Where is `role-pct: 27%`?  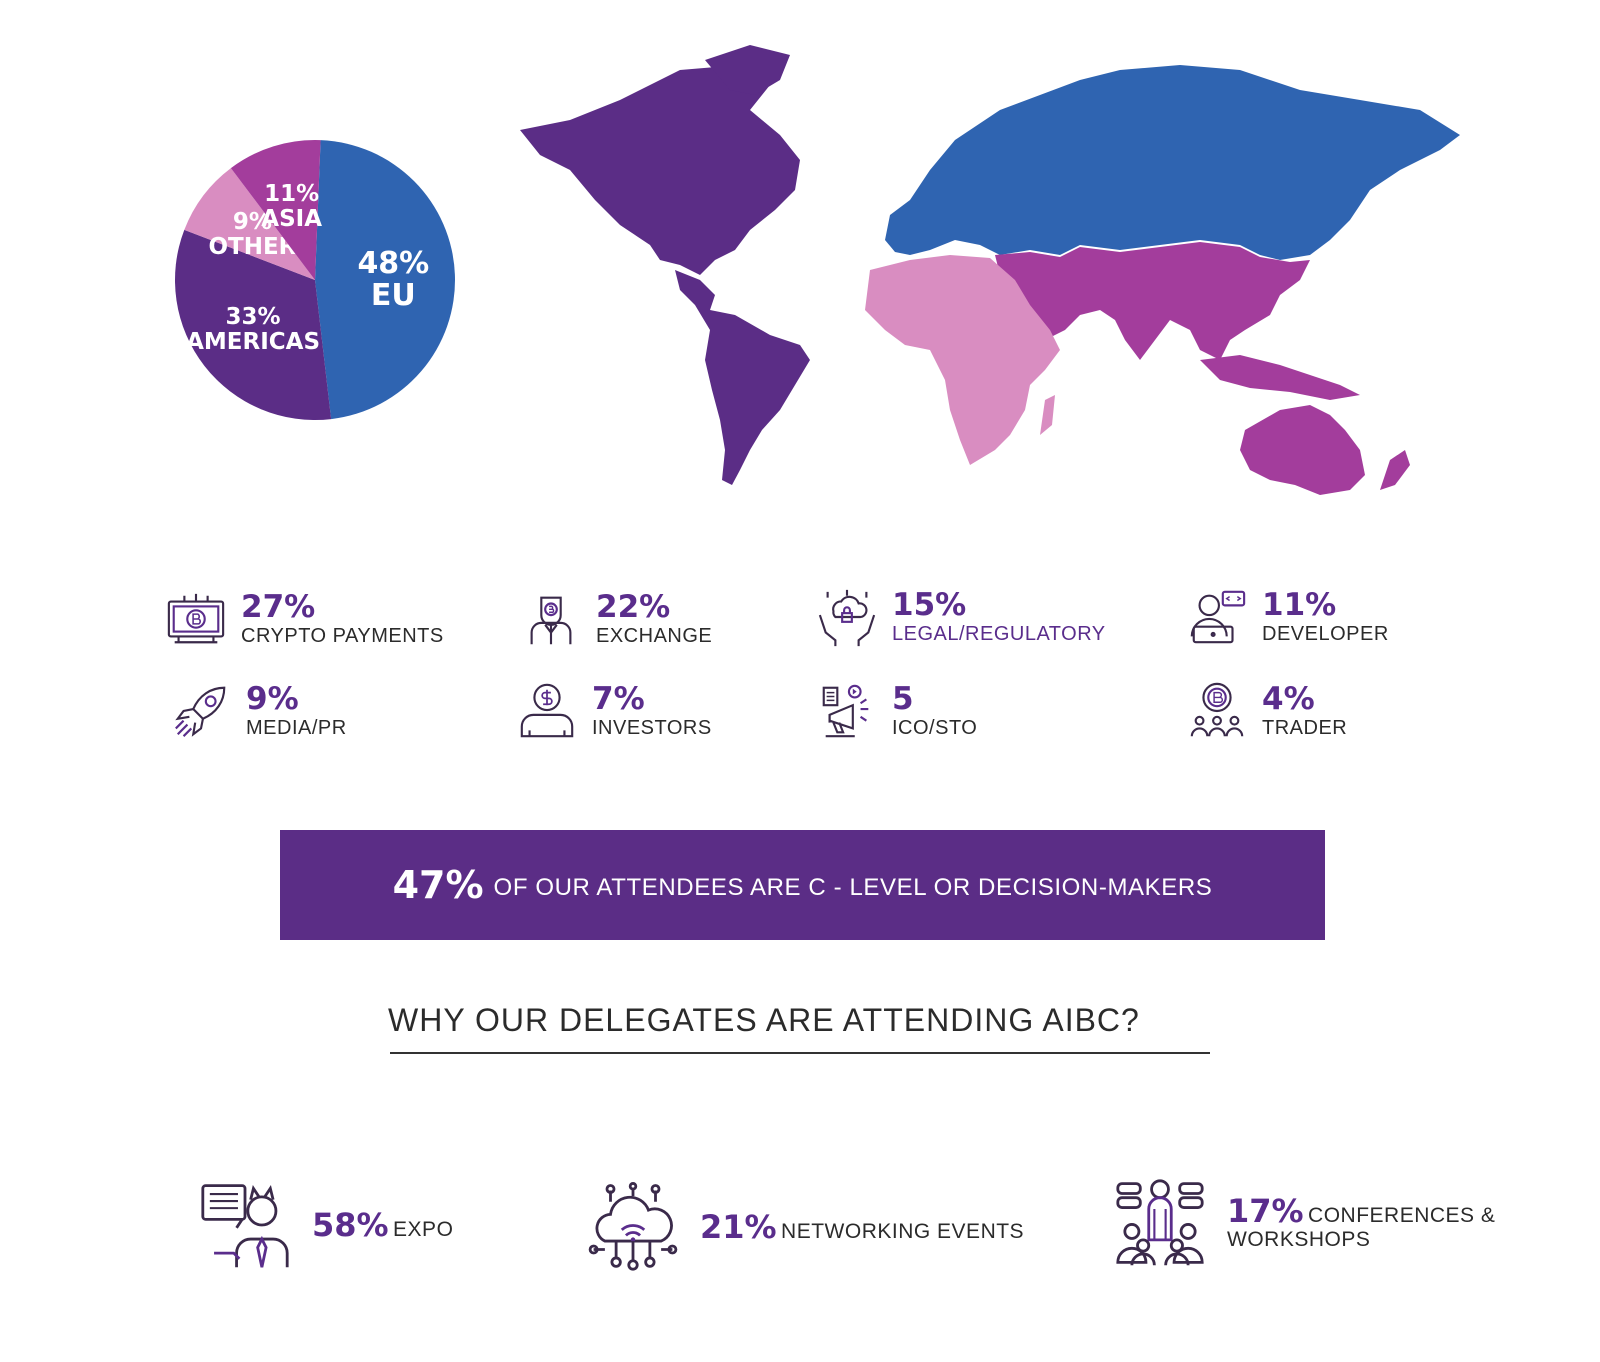
role-pct: 27% is located at coordinates (278, 607).